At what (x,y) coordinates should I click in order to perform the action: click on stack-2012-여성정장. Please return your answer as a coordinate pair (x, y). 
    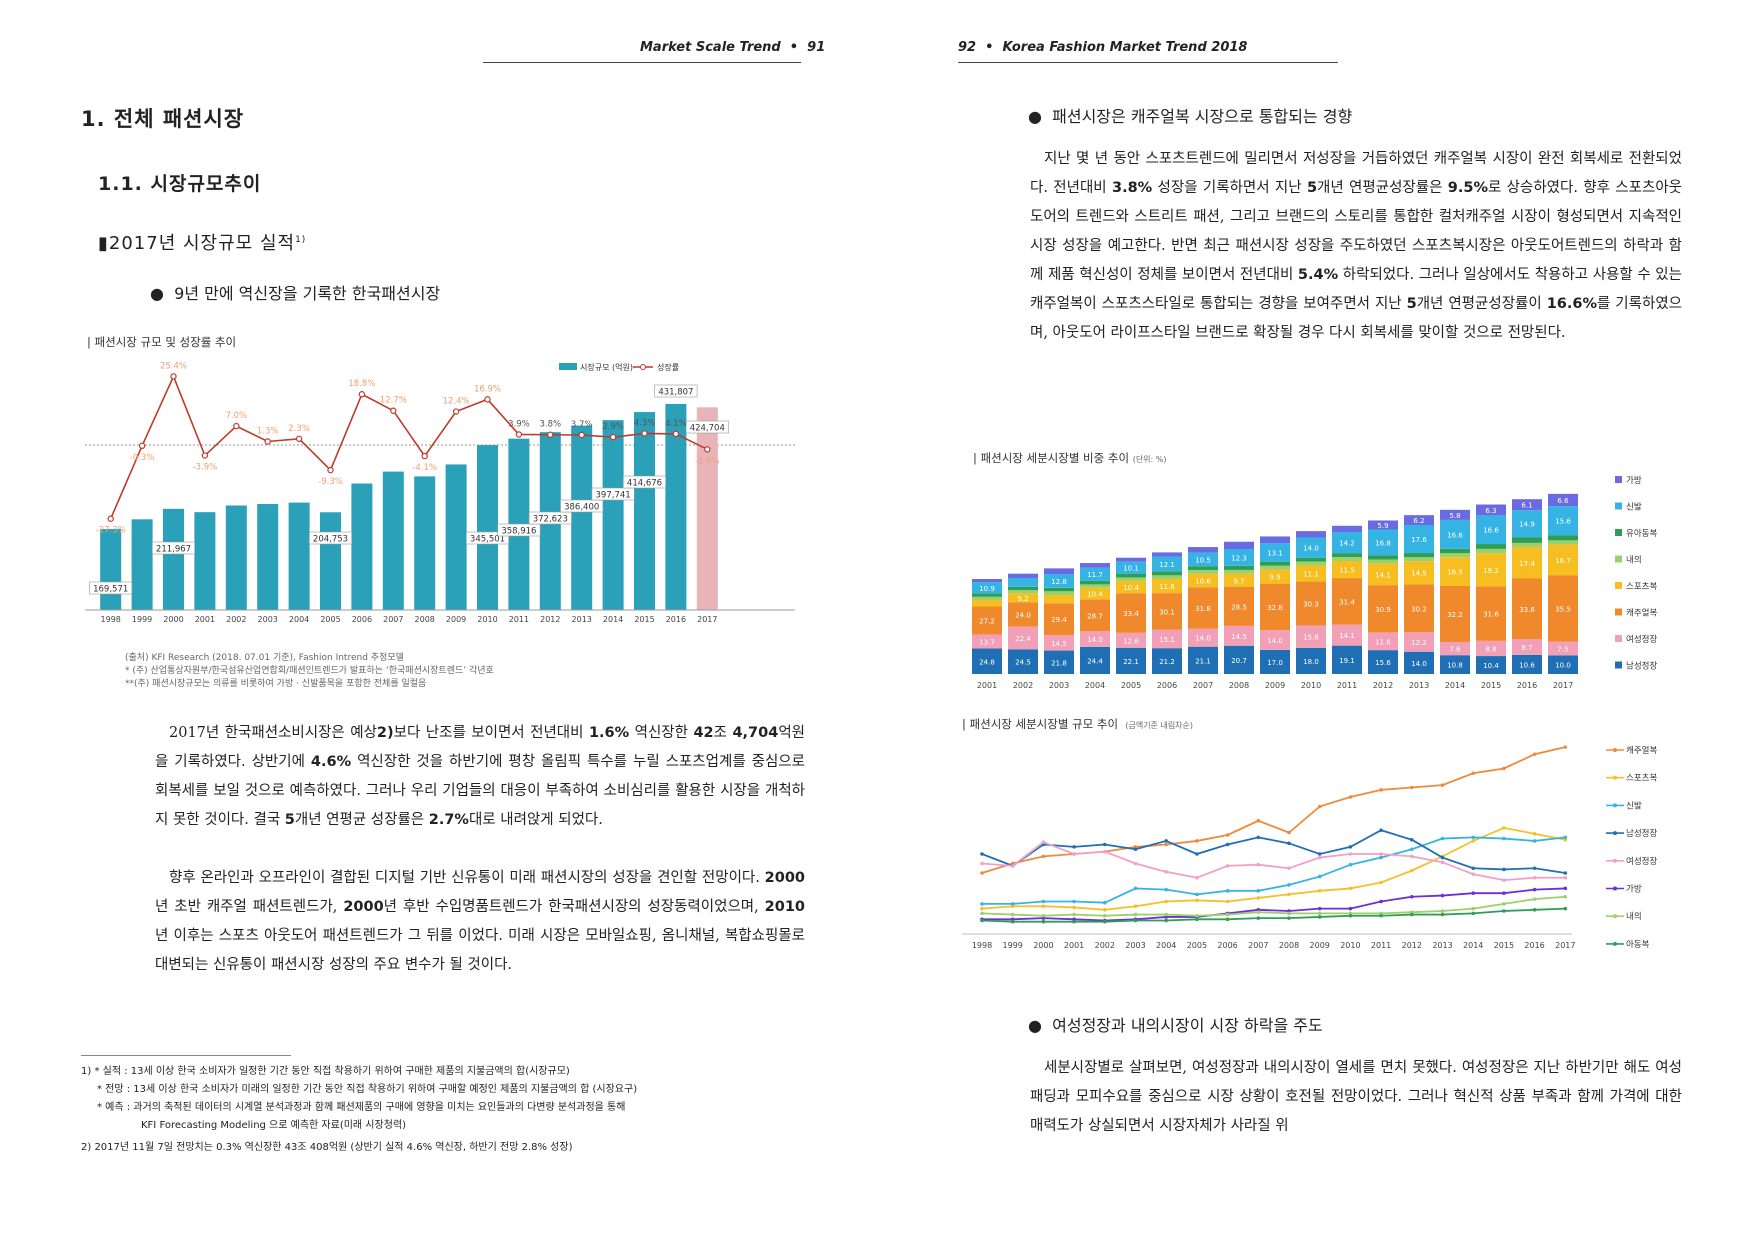
    Looking at the image, I should click on (1383, 641).